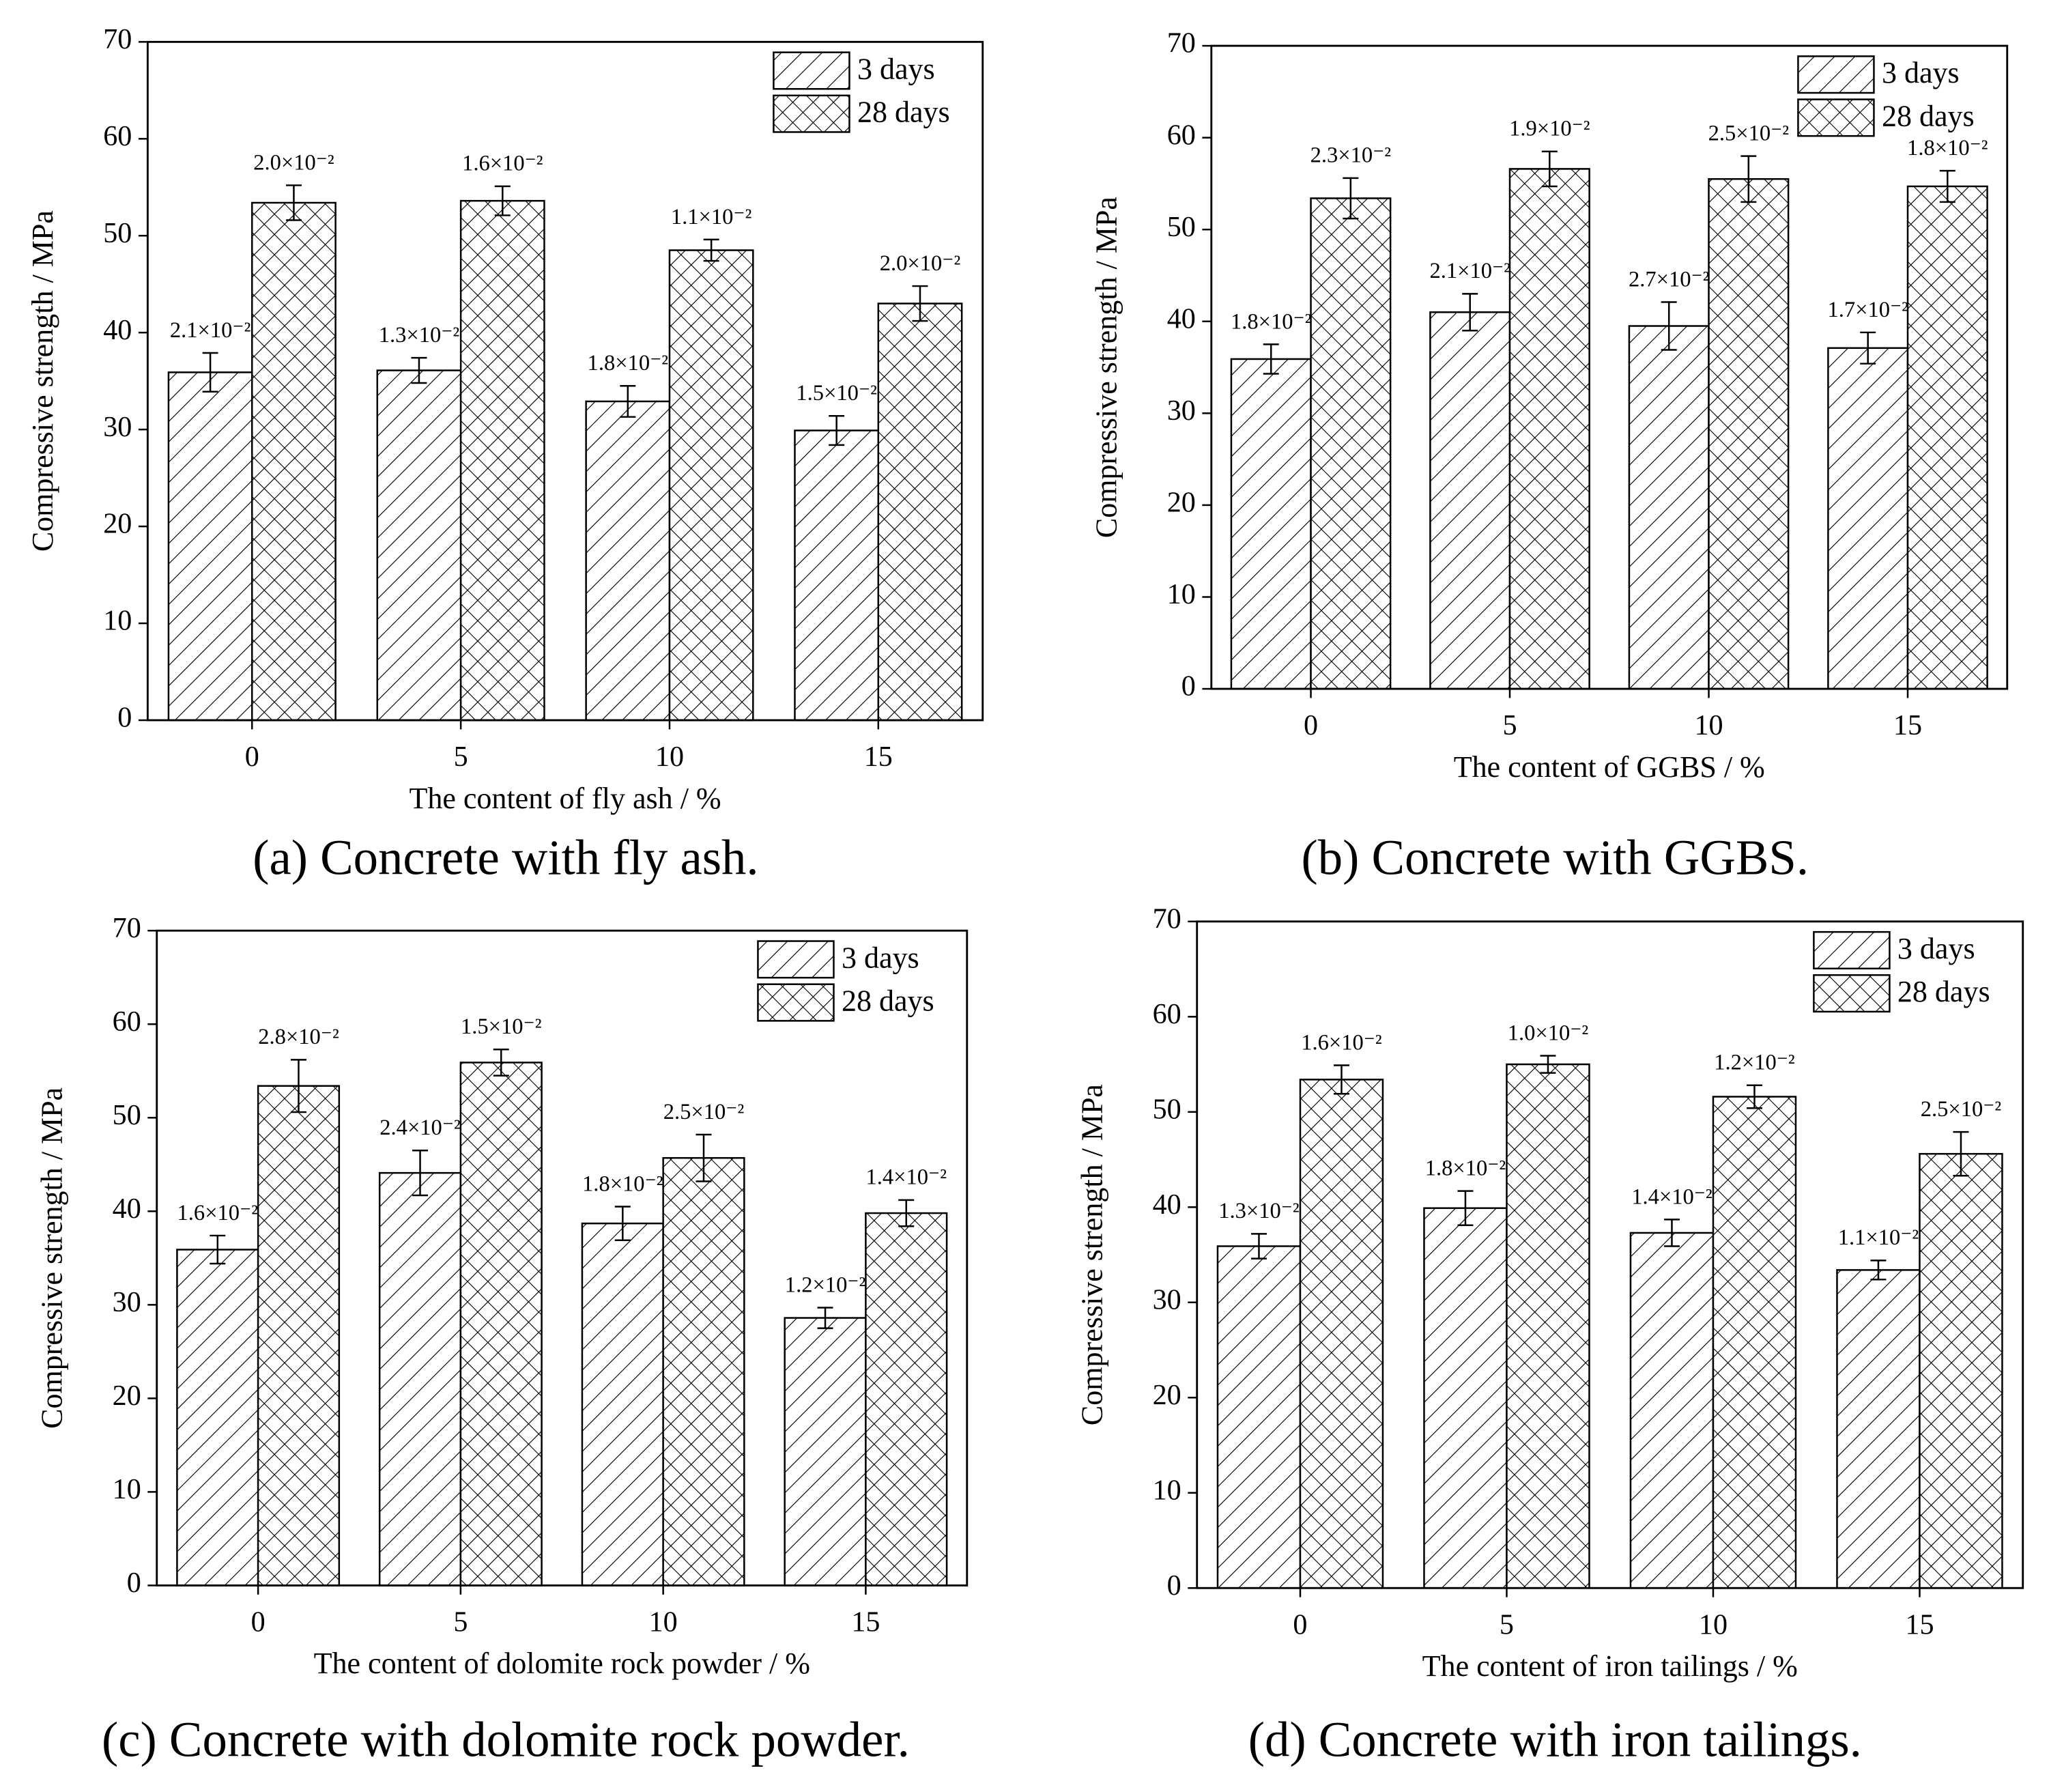 The image size is (2049, 1792). I want to click on error-label: 1.6×10⁻², so click(1341, 1042).